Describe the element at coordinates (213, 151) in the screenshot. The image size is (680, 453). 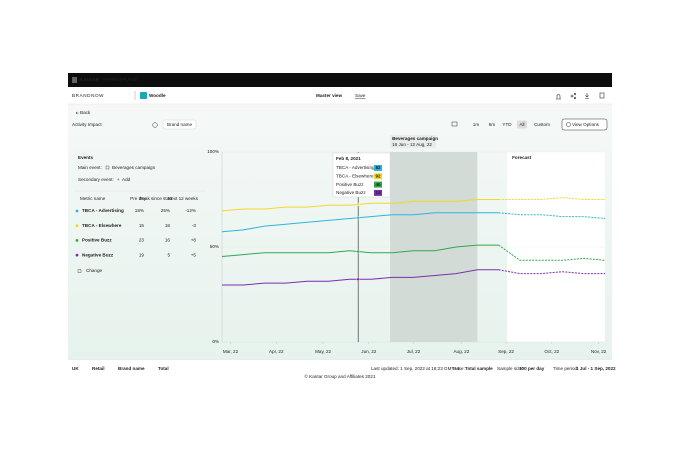
I see `y-tick-label: 100%` at that location.